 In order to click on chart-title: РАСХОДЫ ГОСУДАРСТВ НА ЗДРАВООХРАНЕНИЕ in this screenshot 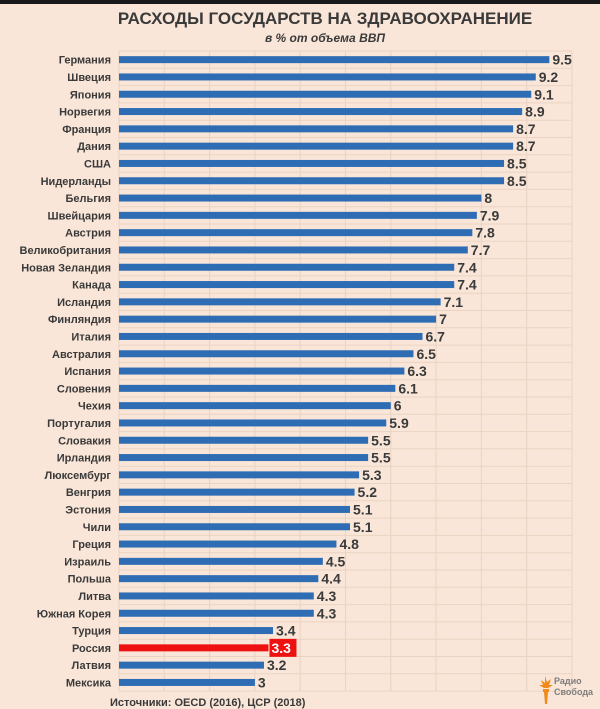, I will do `click(325, 18)`.